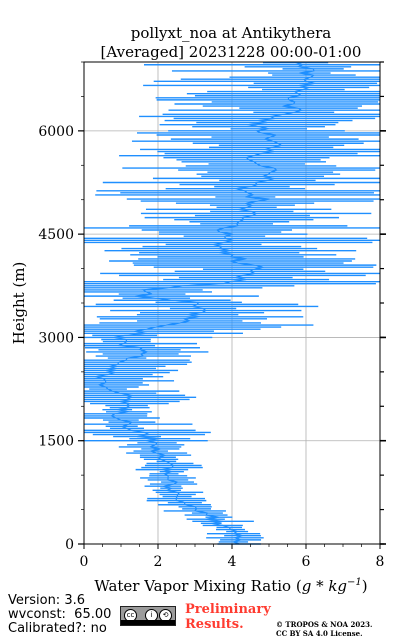 The width and height of the screenshot is (400, 640). What do you see at coordinates (214, 624) in the screenshot?
I see `preliminary-text-line2: Results.` at bounding box center [214, 624].